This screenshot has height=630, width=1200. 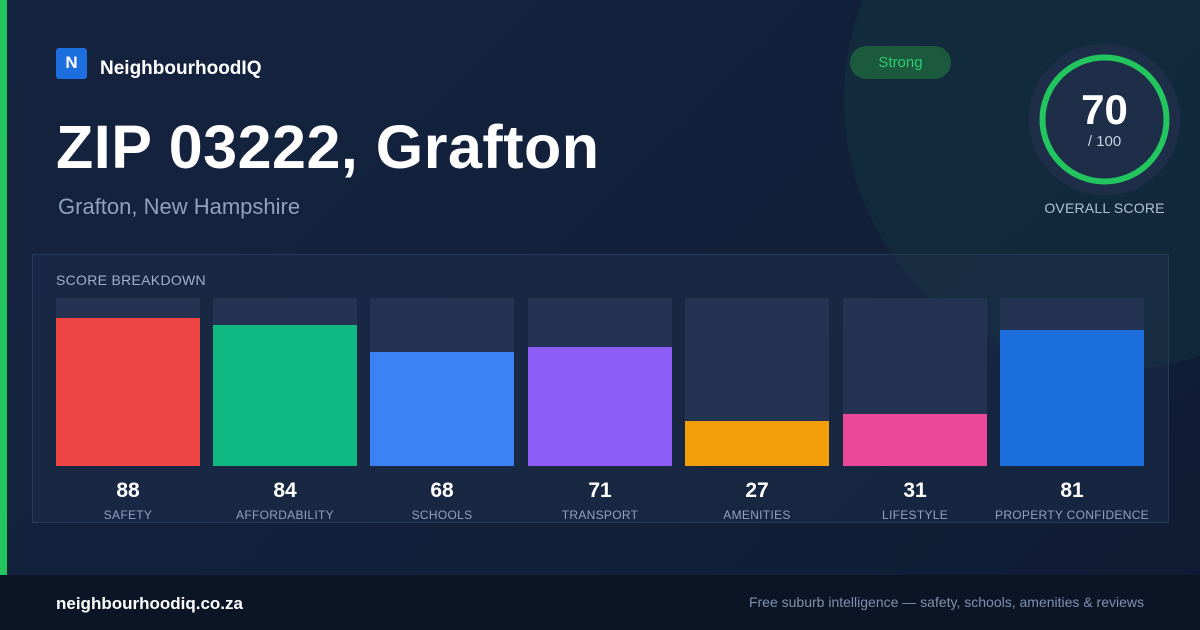 What do you see at coordinates (131, 280) in the screenshot?
I see `score-breakdown-title: SCORE BREAKDOWN` at bounding box center [131, 280].